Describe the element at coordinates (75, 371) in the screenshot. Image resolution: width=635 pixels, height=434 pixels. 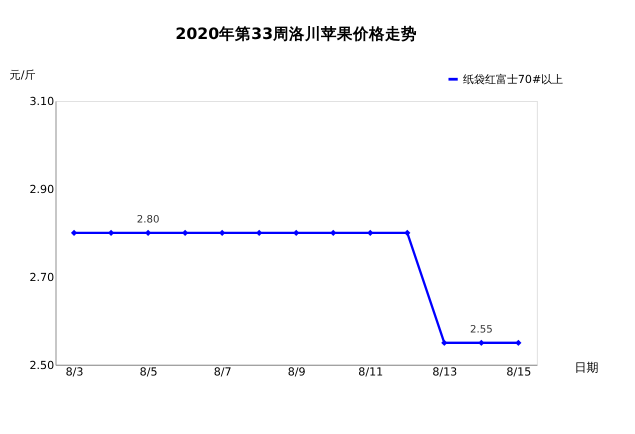
I see `x-tick-label: 8/3` at that location.